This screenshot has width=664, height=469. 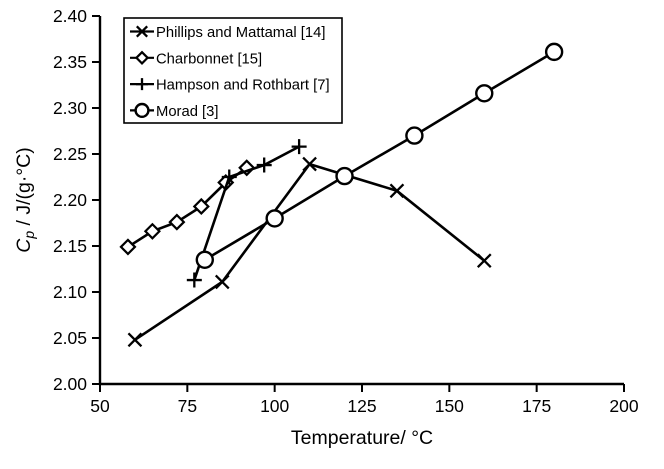 I want to click on y-axis-title: Cp / J/(g·°C), so click(x=25, y=200).